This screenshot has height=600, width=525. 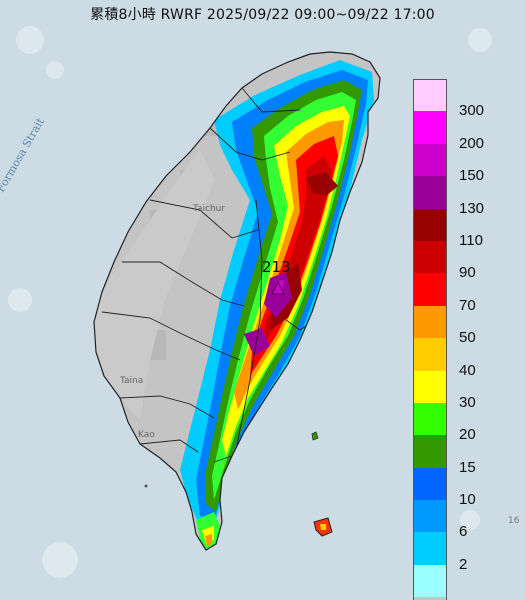 I want to click on legend-row: 200, so click(x=460, y=131).